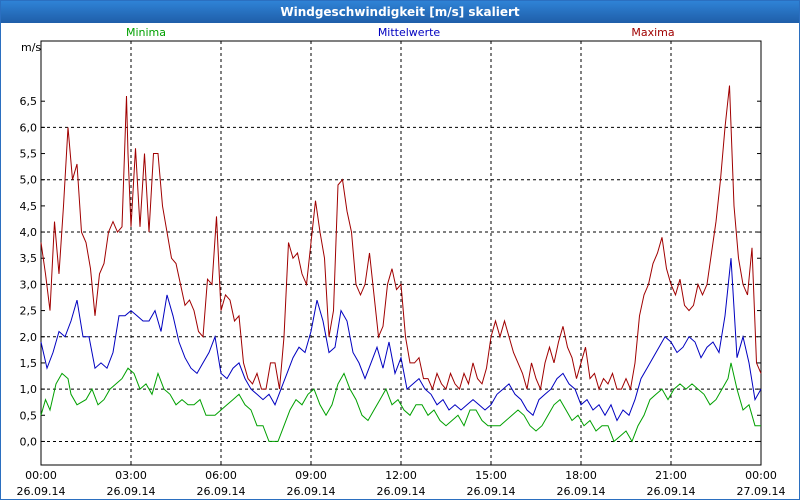 The height and width of the screenshot is (500, 800). I want to click on series-minima-line, so click(400, 402).